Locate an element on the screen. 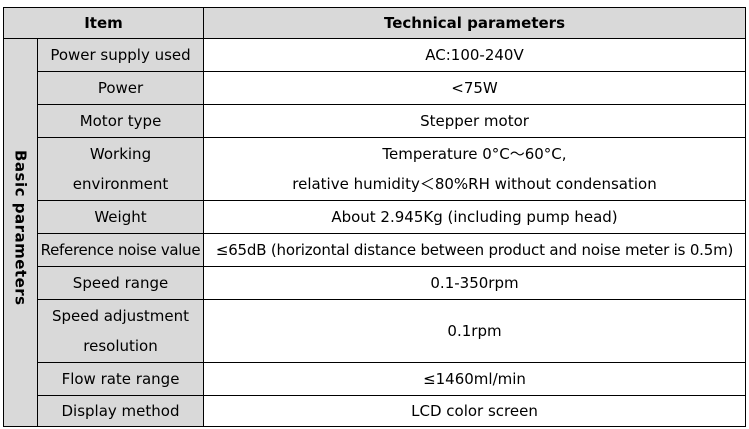 The image size is (749, 429). row-label: Motor type is located at coordinates (120, 121).